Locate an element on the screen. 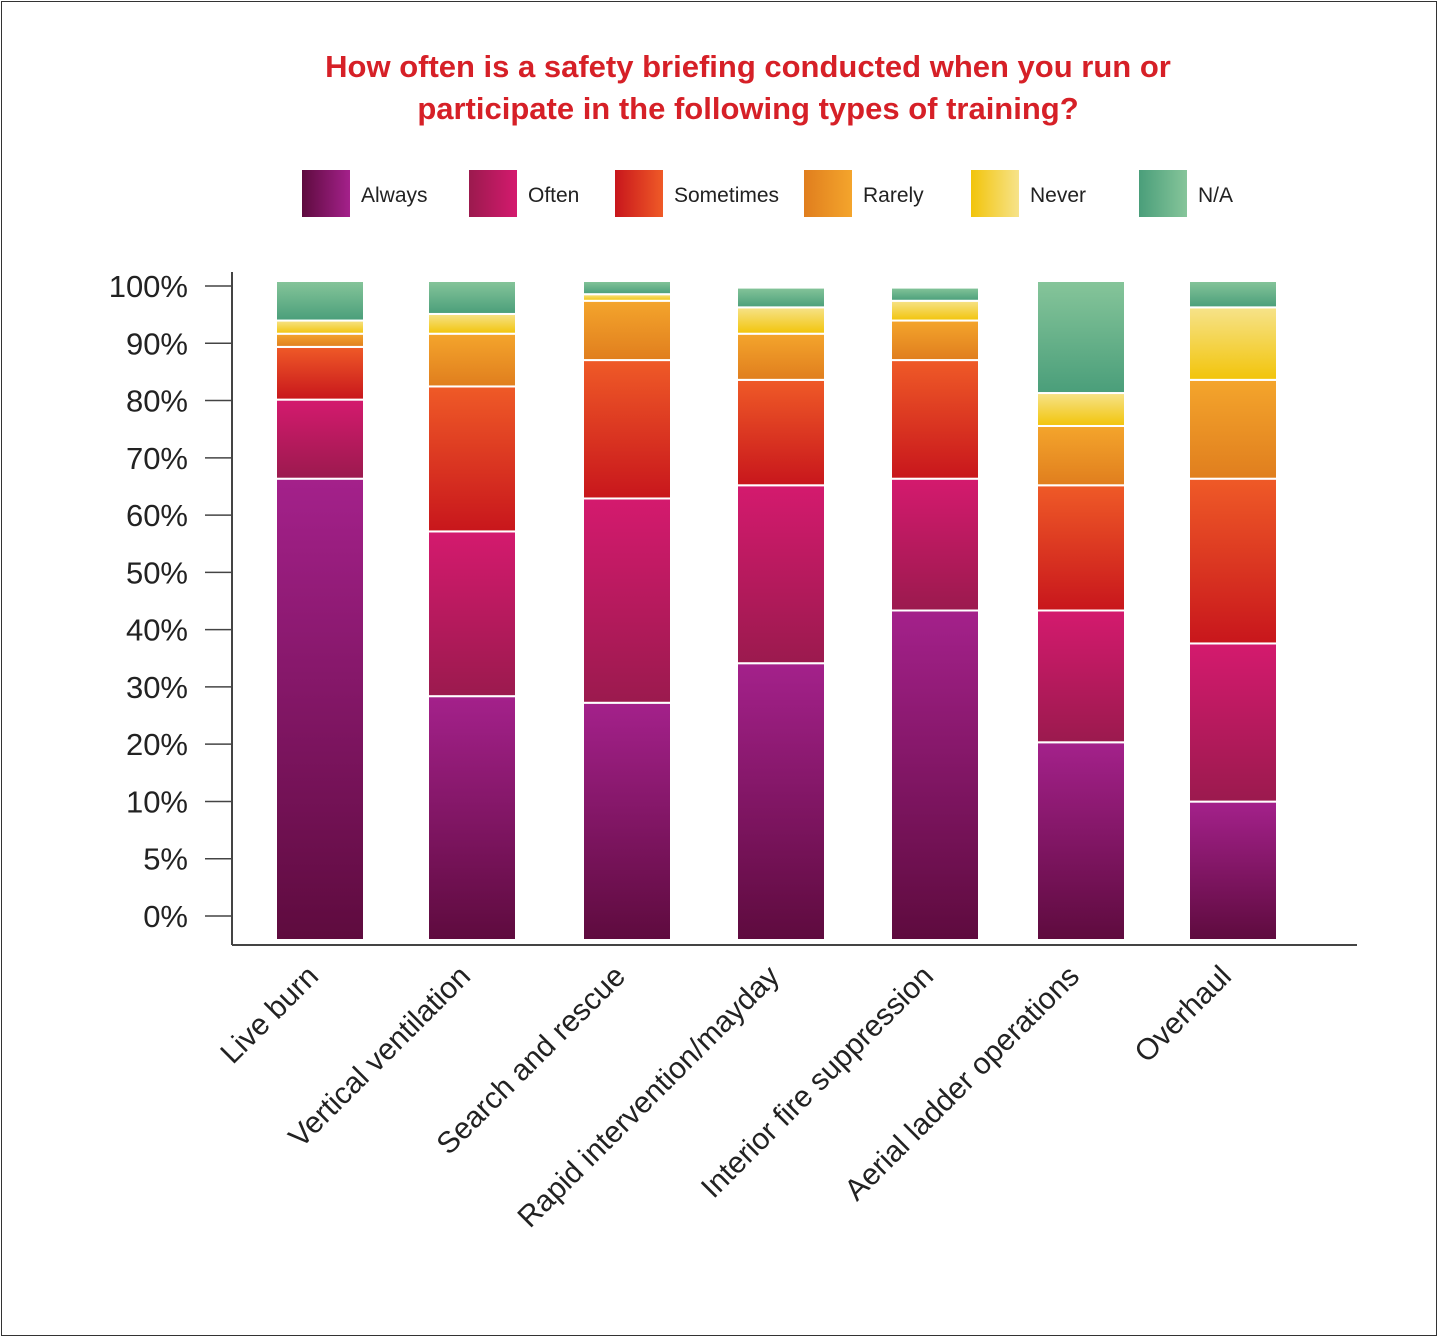  legend-swatch-never is located at coordinates (995, 193).